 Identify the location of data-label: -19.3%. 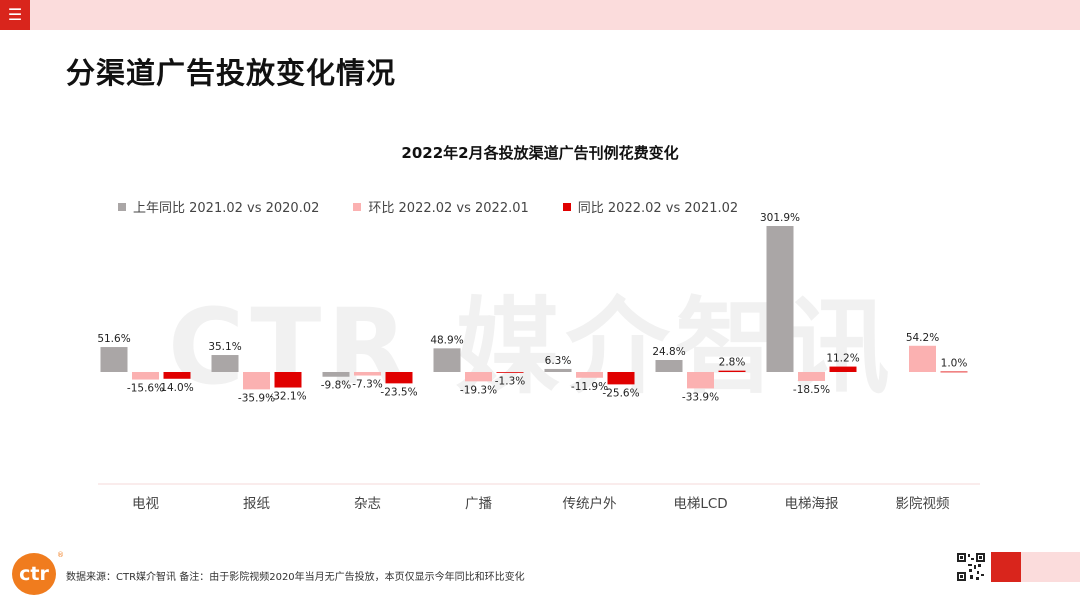
(478, 390).